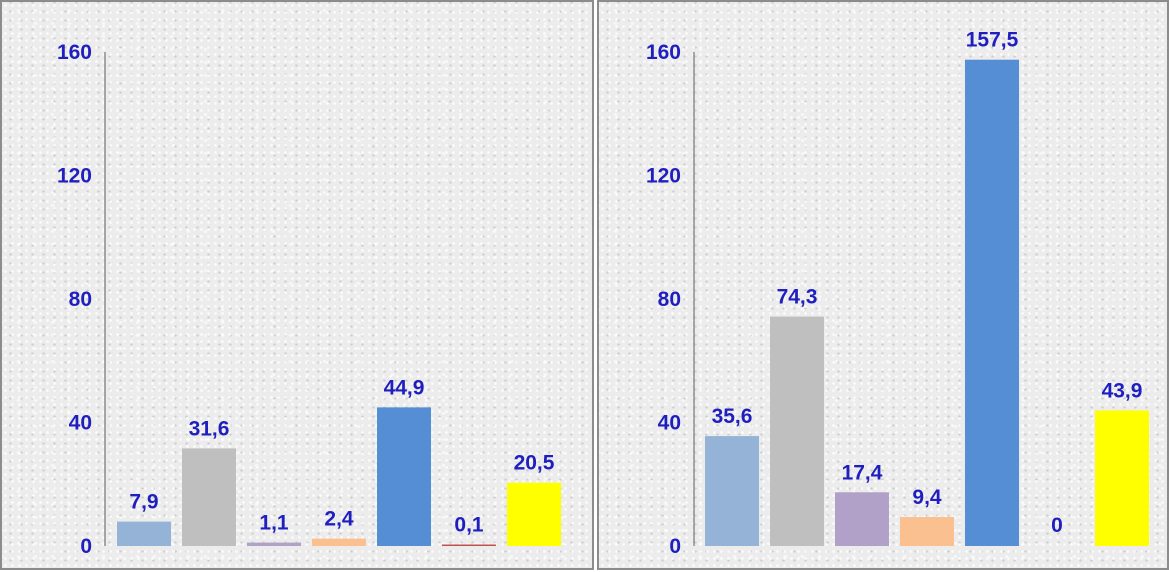 This screenshot has height=572, width=1169. Describe the element at coordinates (469, 525) in the screenshot. I see `data-label: 0,1` at that location.